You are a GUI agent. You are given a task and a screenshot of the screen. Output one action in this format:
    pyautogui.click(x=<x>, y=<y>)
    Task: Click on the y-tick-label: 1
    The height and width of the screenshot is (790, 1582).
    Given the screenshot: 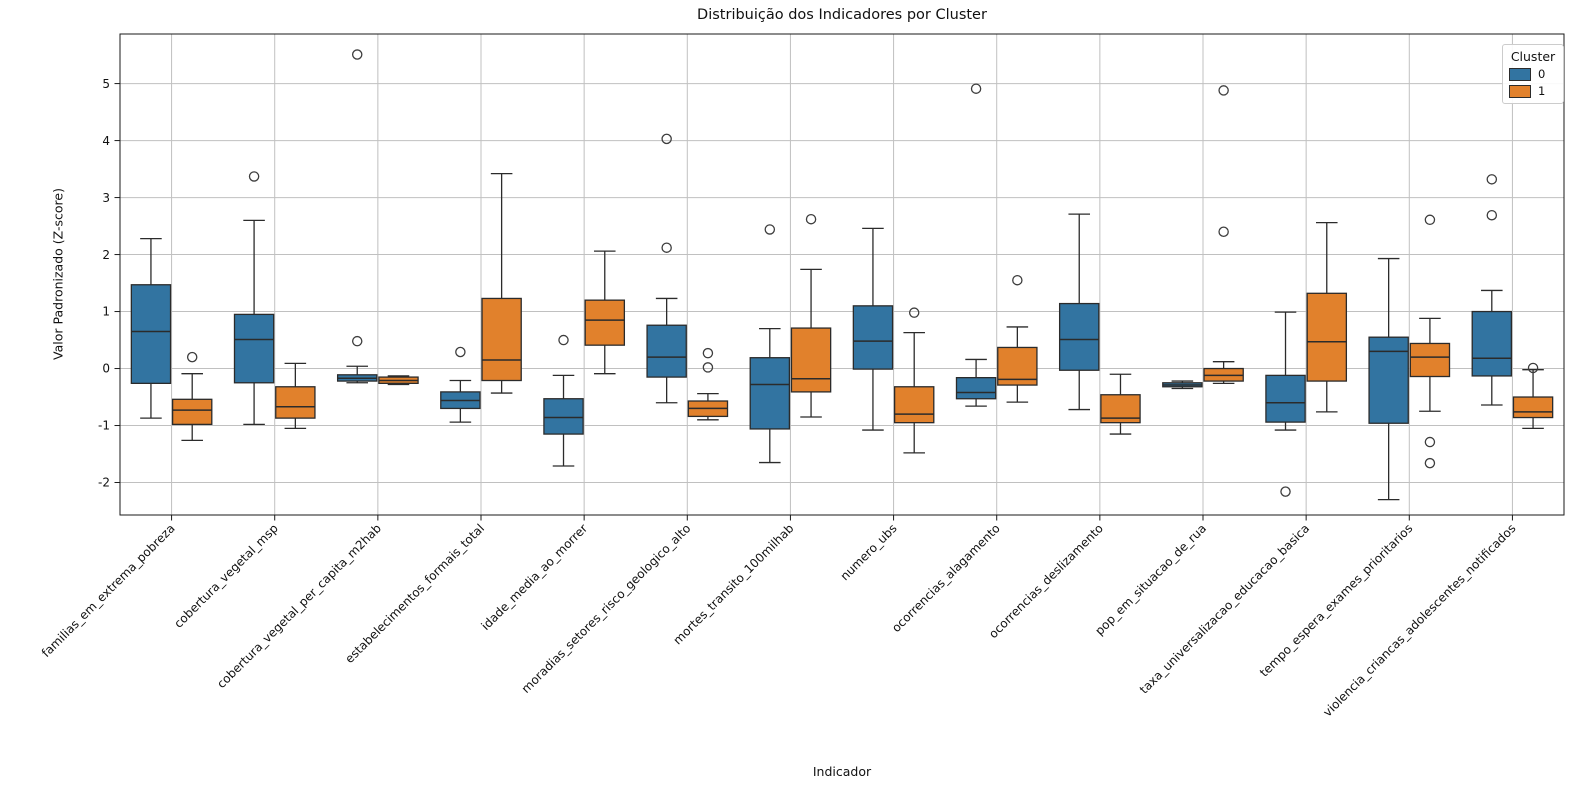 What is the action you would take?
    pyautogui.click(x=106, y=312)
    